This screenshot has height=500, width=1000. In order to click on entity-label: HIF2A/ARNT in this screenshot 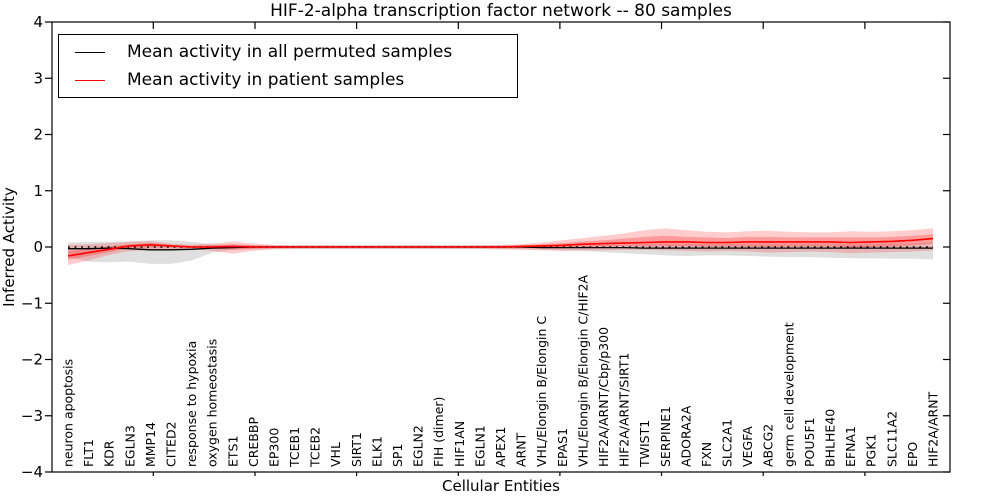, I will do `click(933, 429)`.